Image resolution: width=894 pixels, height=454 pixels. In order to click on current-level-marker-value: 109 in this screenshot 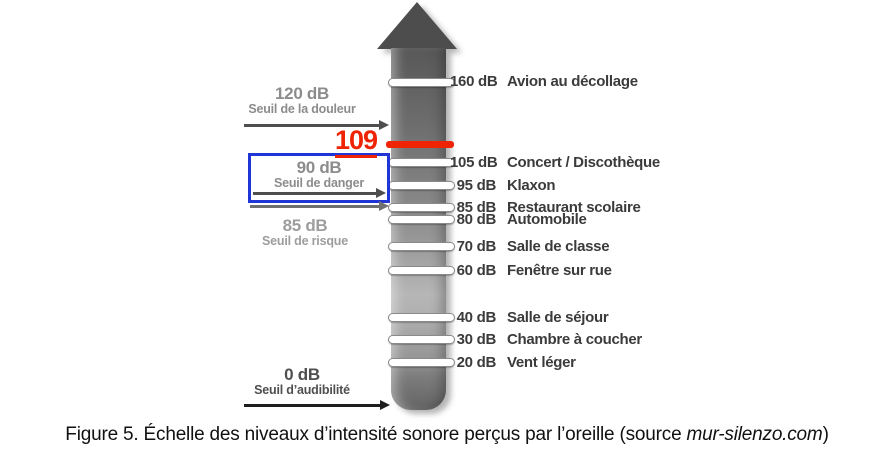, I will do `click(334, 142)`.